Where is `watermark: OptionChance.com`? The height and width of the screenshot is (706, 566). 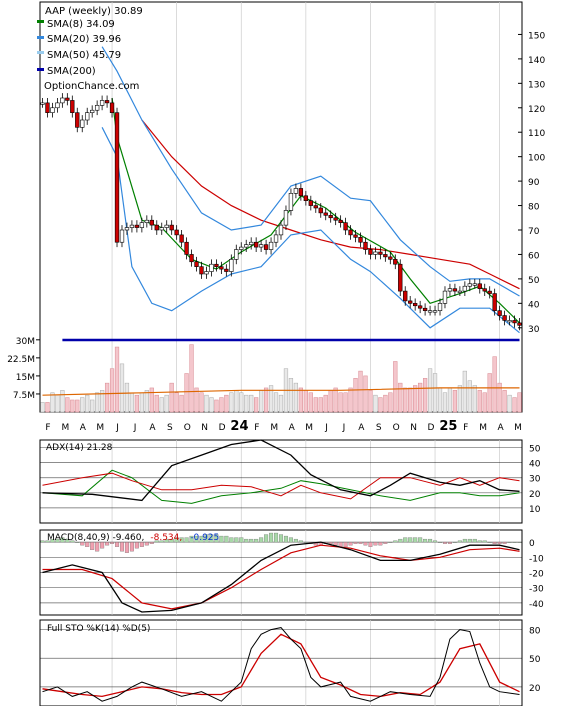 watermark: OptionChance.com is located at coordinates (91, 86).